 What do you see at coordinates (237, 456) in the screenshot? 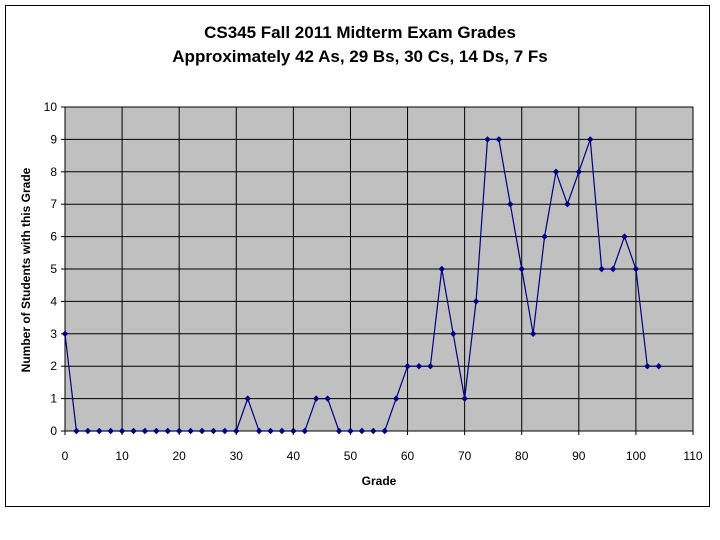
I see `x-tick-label: 30` at bounding box center [237, 456].